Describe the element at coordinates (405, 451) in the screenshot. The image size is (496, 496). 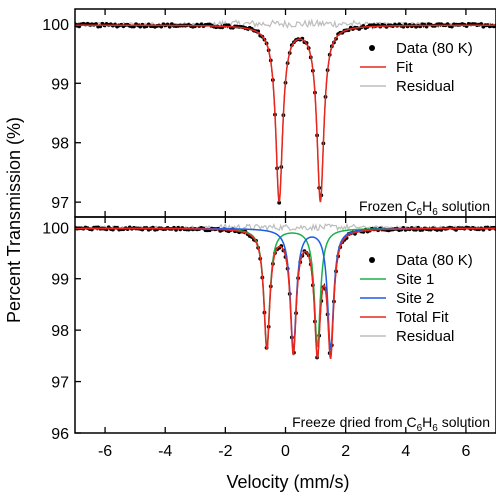
I see `x-tick-label: 4` at that location.